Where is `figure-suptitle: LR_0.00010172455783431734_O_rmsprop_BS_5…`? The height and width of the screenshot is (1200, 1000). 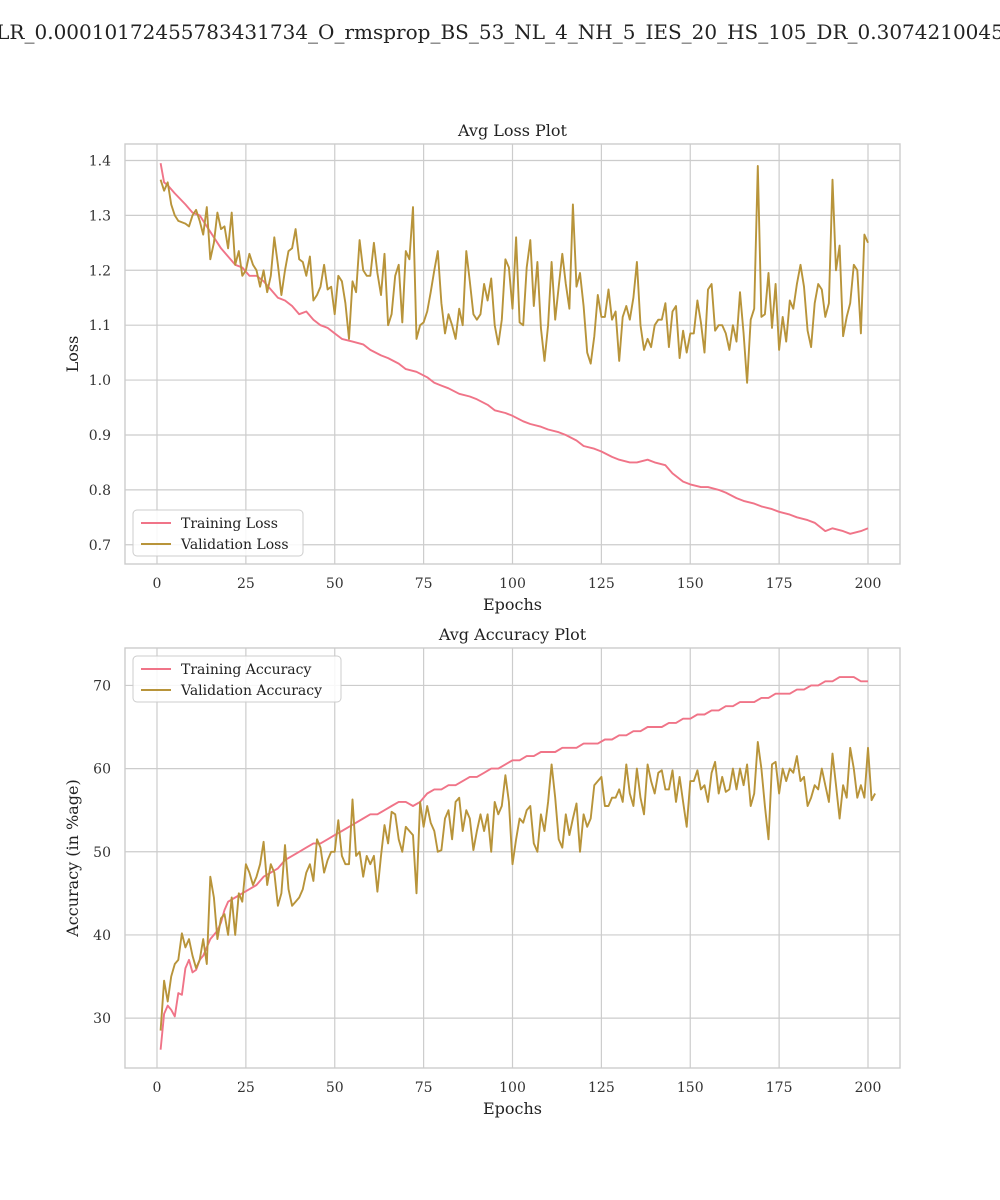
figure-suptitle: LR_0.00010172455783431734_O_rmsprop_BS_5… is located at coordinates (500, 32).